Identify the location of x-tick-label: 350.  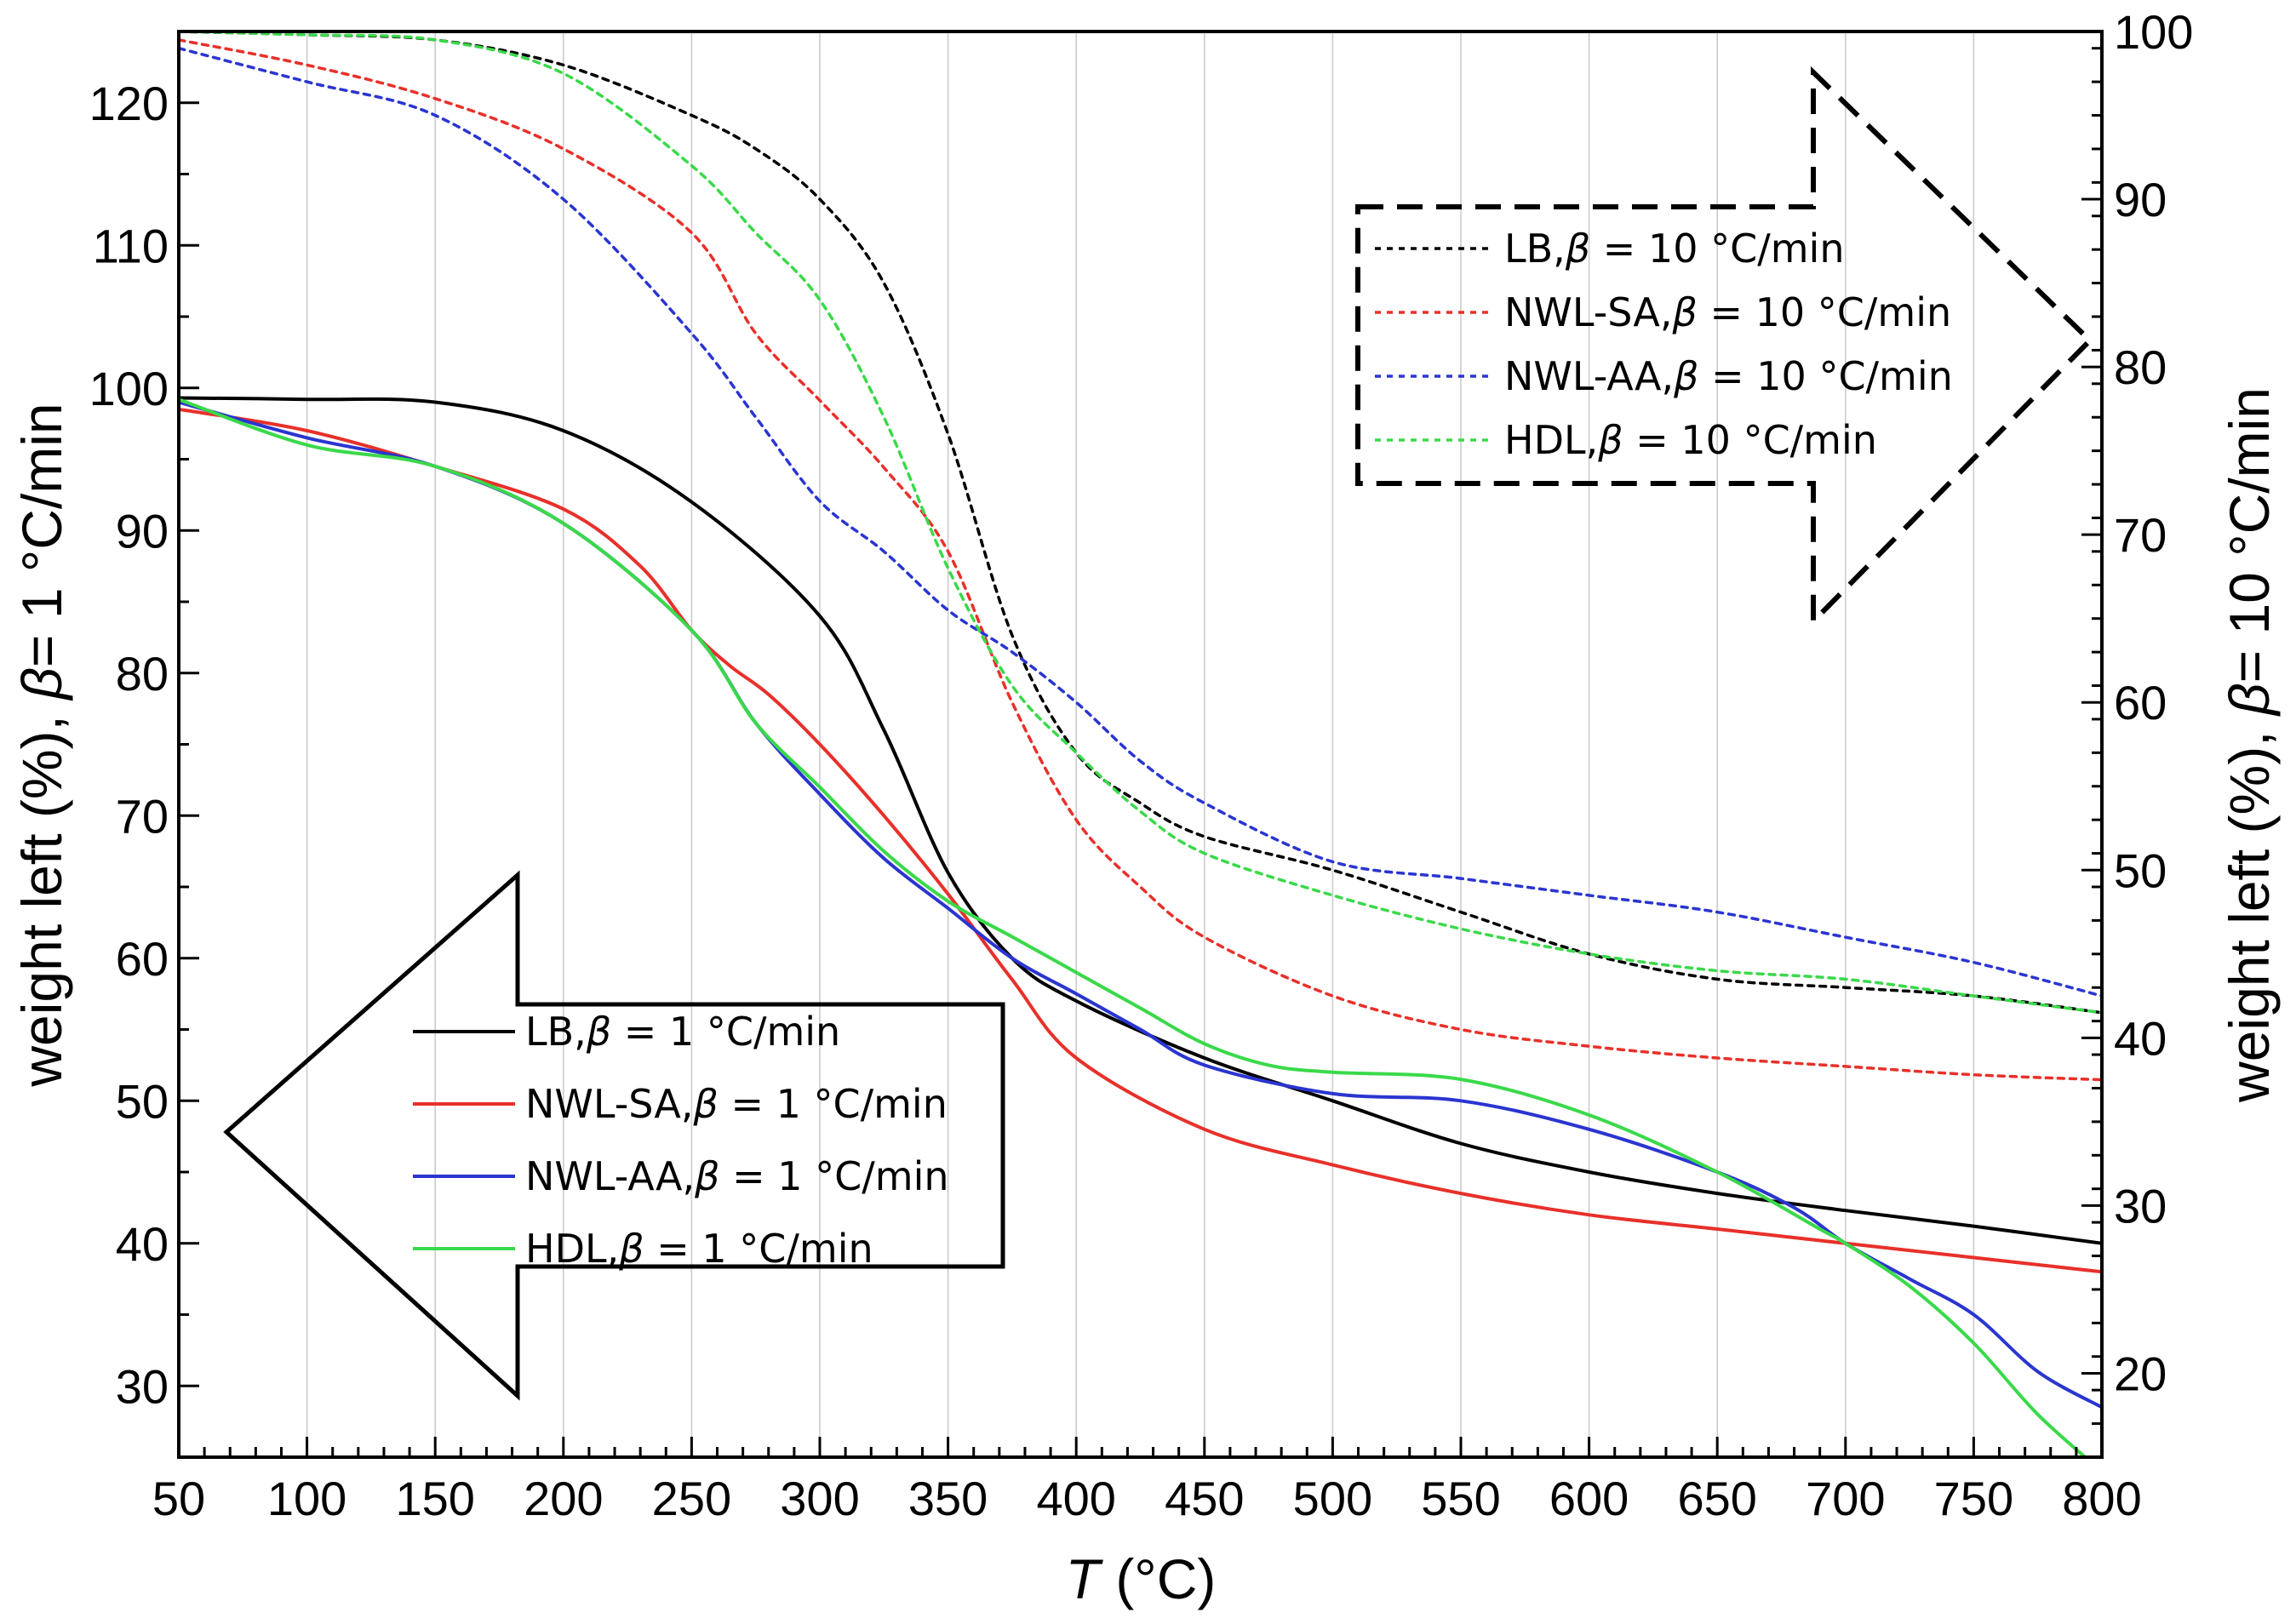
(948, 1498).